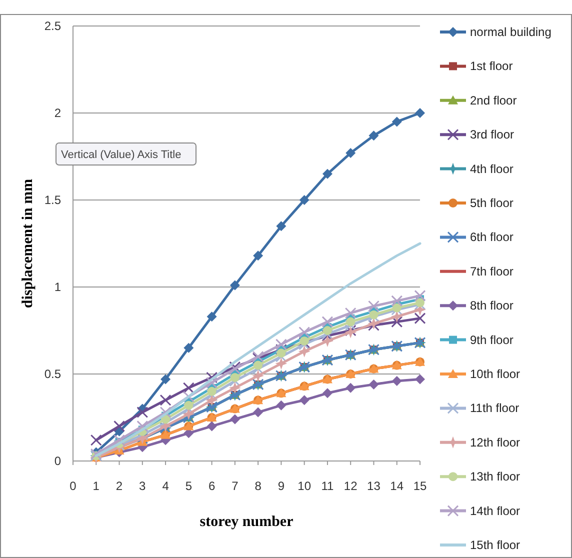  Describe the element at coordinates (58, 287) in the screenshot. I see `y-tick-label: 1` at that location.